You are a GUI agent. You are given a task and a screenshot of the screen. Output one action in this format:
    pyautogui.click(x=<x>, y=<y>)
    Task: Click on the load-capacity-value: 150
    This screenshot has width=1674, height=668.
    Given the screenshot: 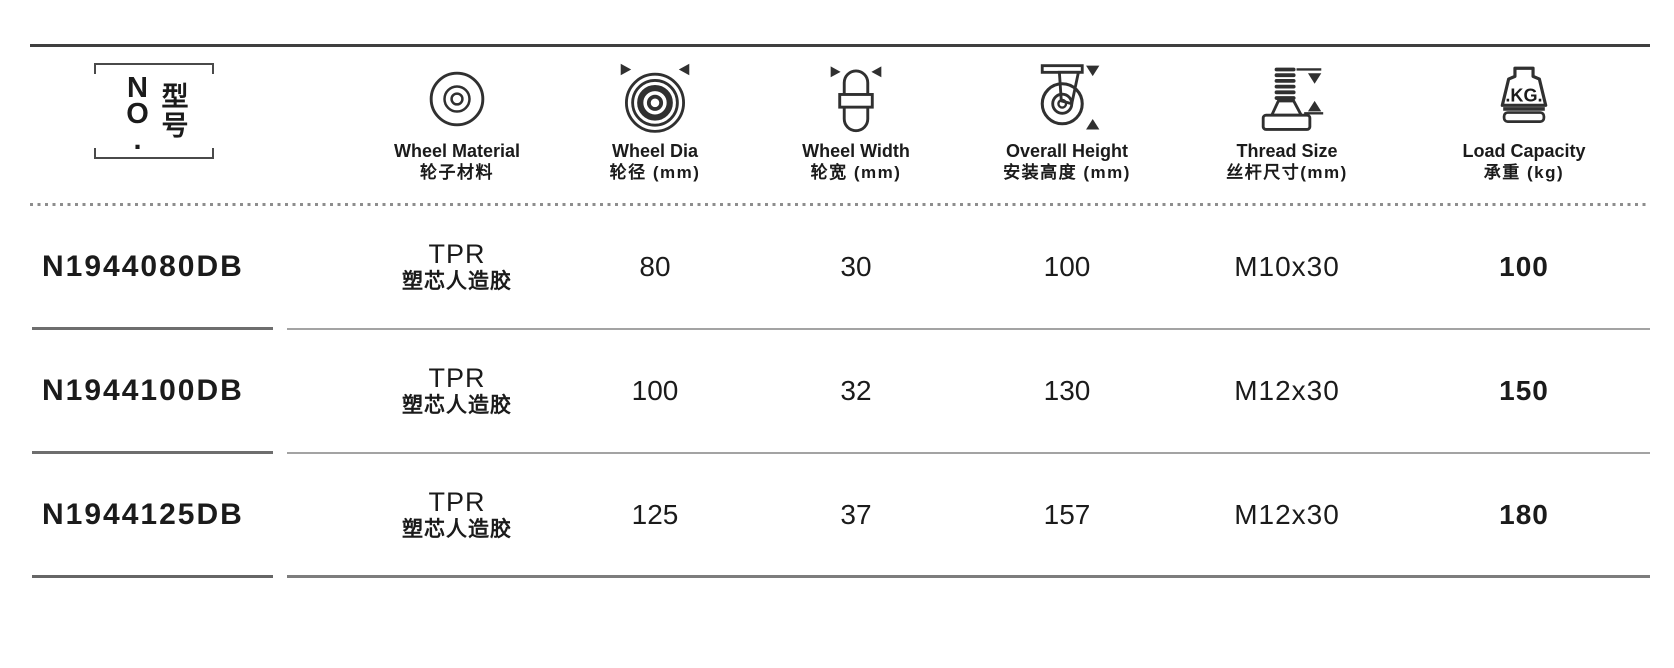 What is the action you would take?
    pyautogui.click(x=1524, y=390)
    